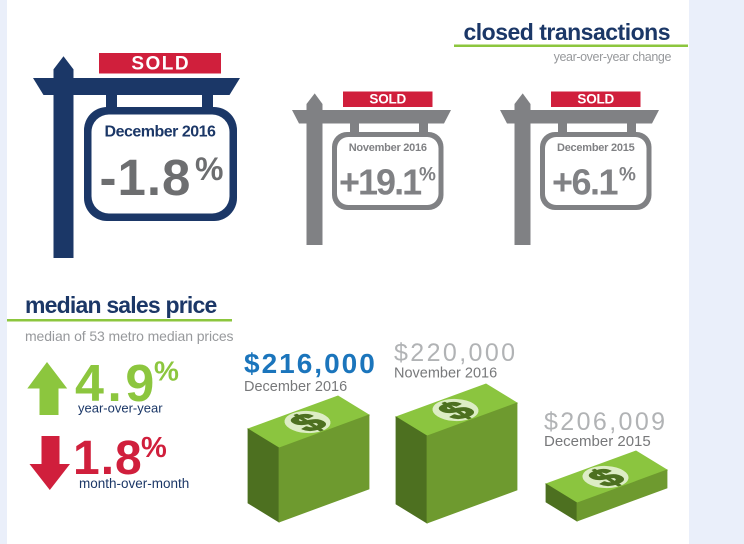 Image resolution: width=744 pixels, height=544 pixels. Describe the element at coordinates (116, 384) in the screenshot. I see `svg-text: 4.9` at that location.